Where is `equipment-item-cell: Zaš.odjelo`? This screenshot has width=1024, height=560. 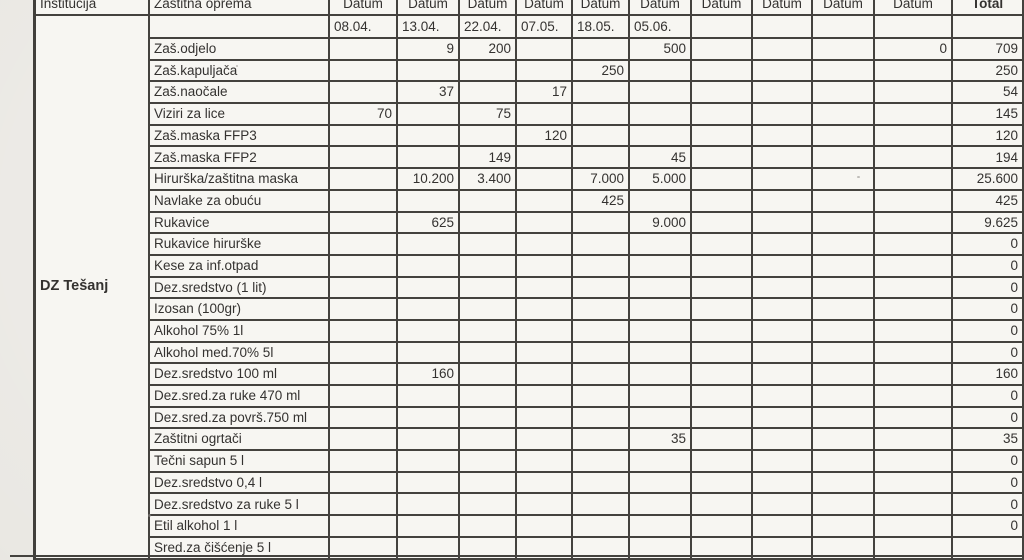
equipment-item-cell: Zaš.odjelo is located at coordinates (240, 50).